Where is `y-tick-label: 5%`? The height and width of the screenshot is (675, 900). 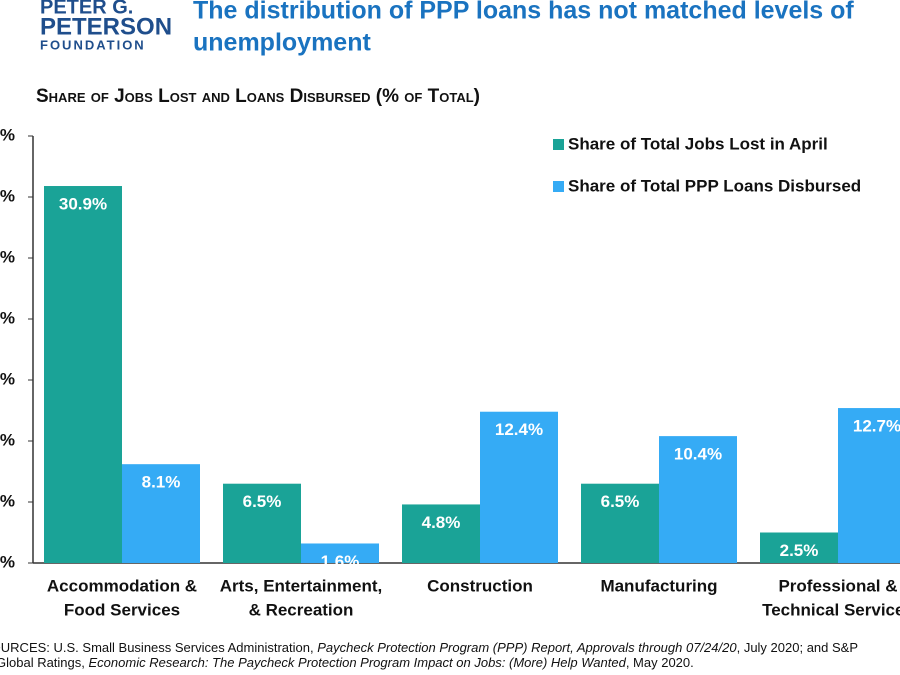
y-tick-label: 5% is located at coordinates (7, 500).